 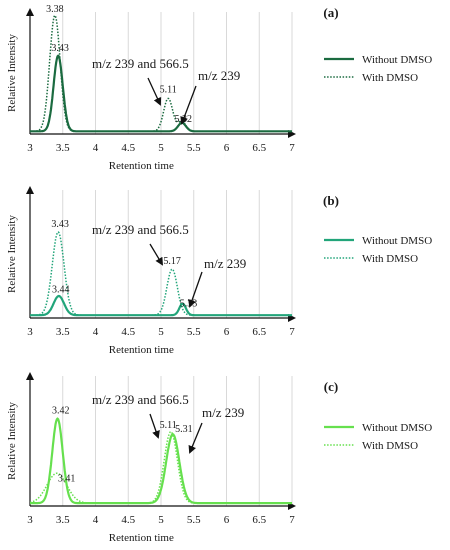 What do you see at coordinates (331, 200) in the screenshot?
I see `panel-label: (b)` at bounding box center [331, 200].